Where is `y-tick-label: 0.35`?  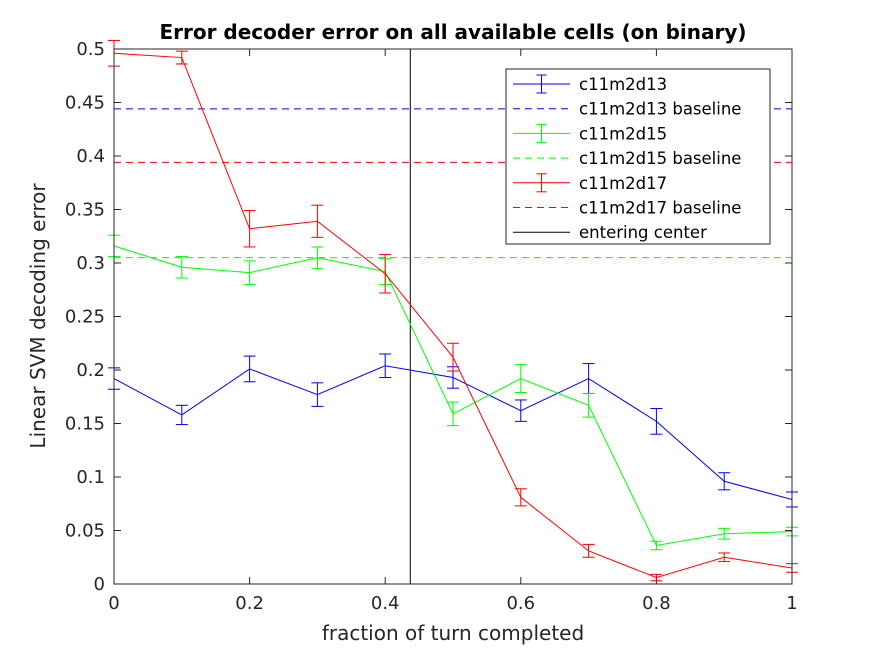 y-tick-label: 0.35 is located at coordinates (85, 210).